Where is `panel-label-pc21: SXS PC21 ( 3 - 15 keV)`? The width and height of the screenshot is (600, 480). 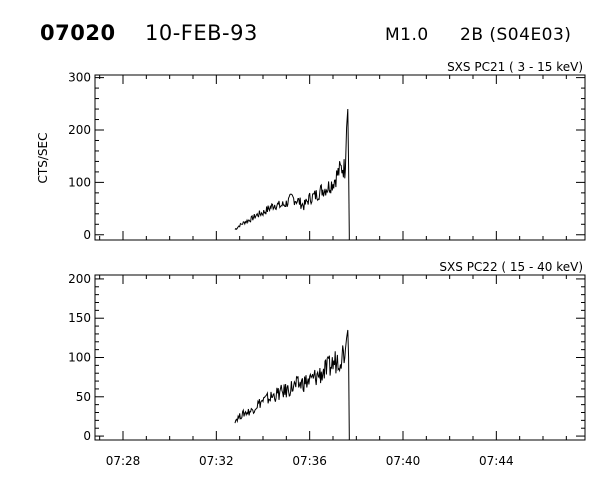
panel-label-pc21: SXS PC21 ( 3 - 15 keV) is located at coordinates (515, 67).